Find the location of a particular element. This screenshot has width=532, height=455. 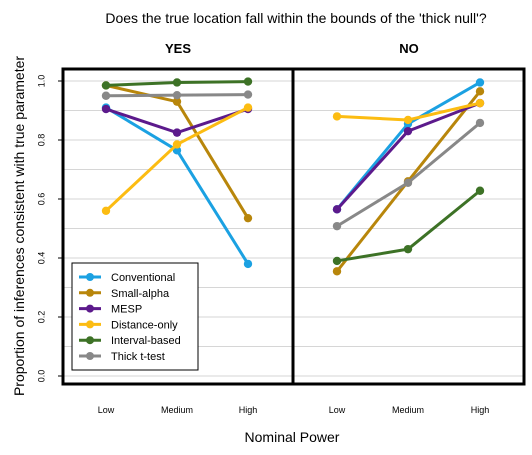

legend-label: Interval-based is located at coordinates (146, 341).